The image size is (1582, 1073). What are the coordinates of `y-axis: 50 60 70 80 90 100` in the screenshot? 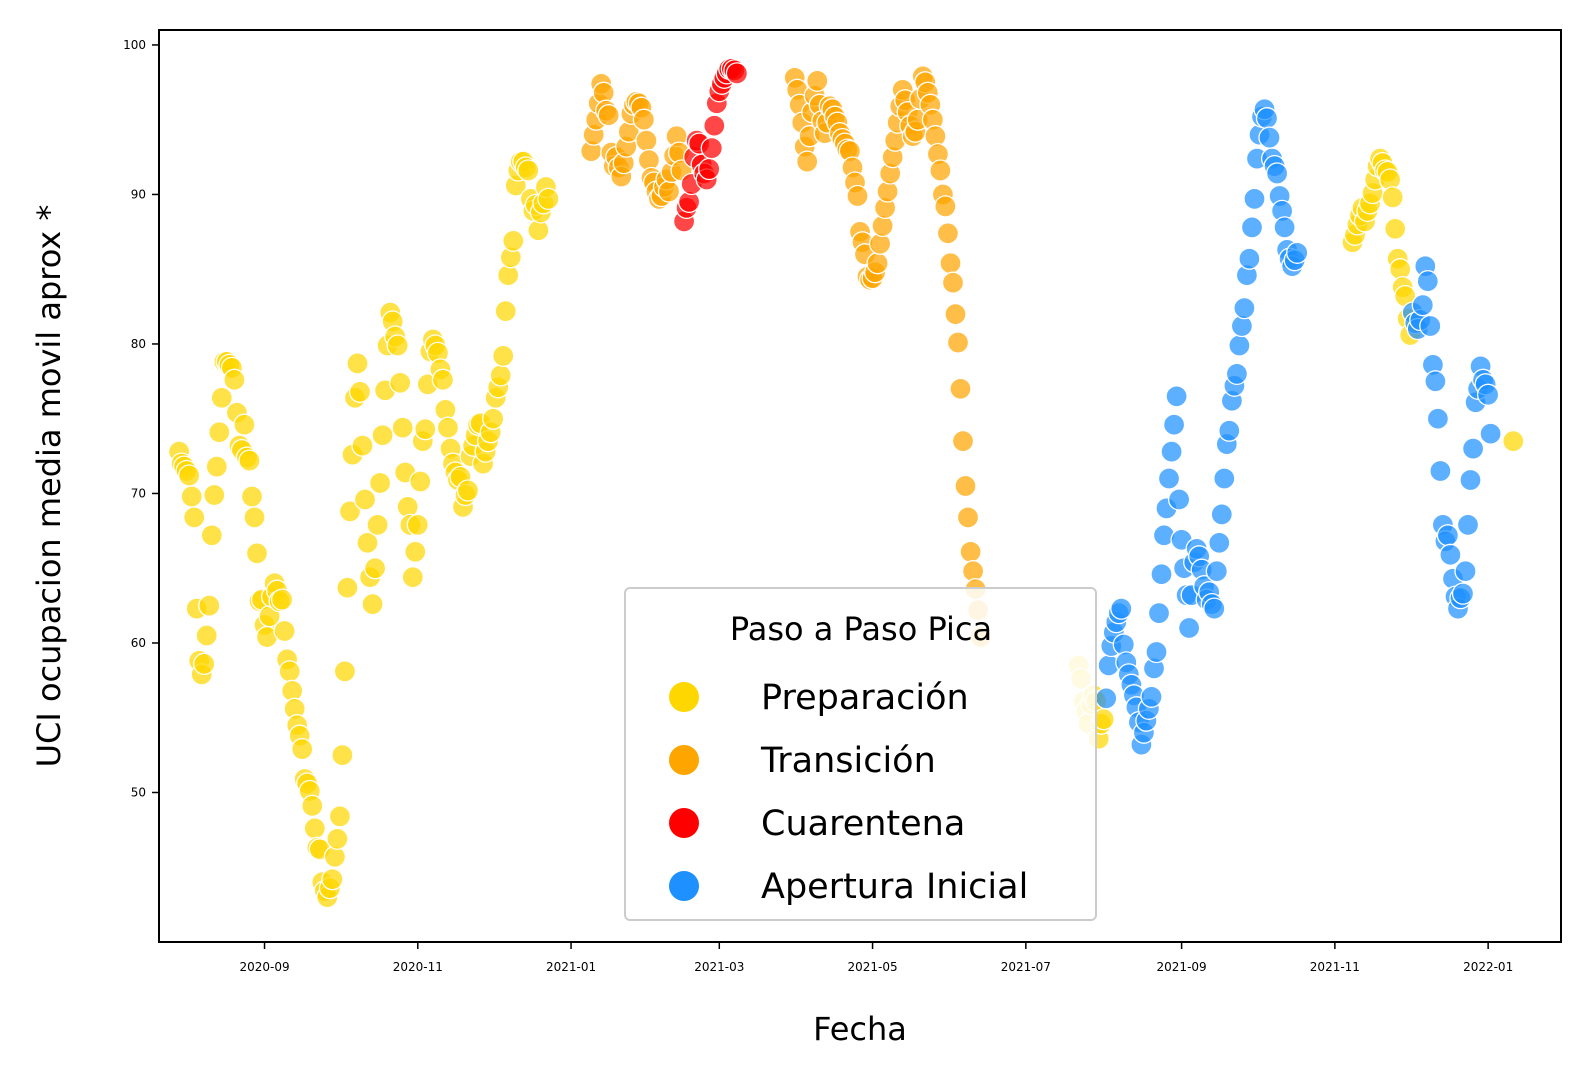 It's located at (141, 418).